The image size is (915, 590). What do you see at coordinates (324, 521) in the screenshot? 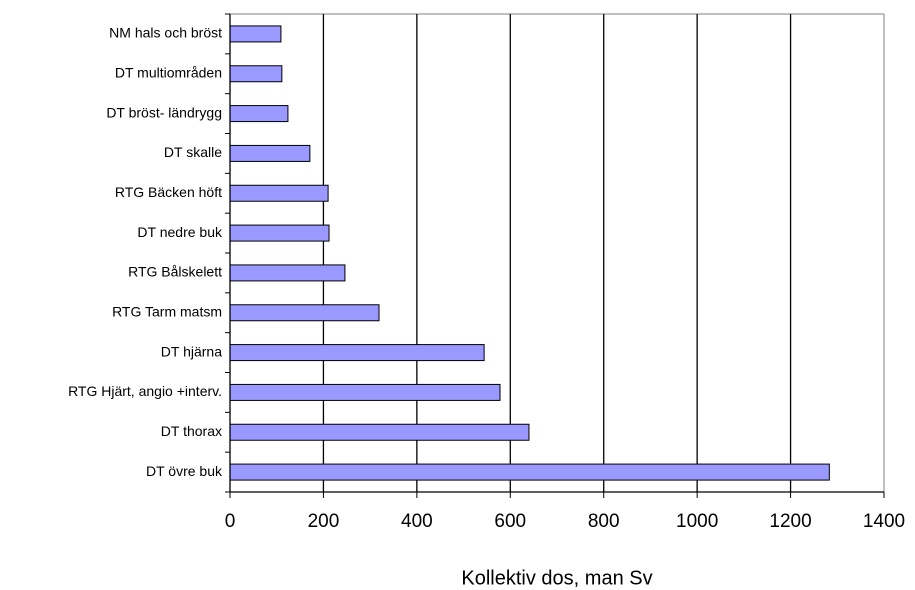
I see `x-tick-label: 200` at bounding box center [324, 521].